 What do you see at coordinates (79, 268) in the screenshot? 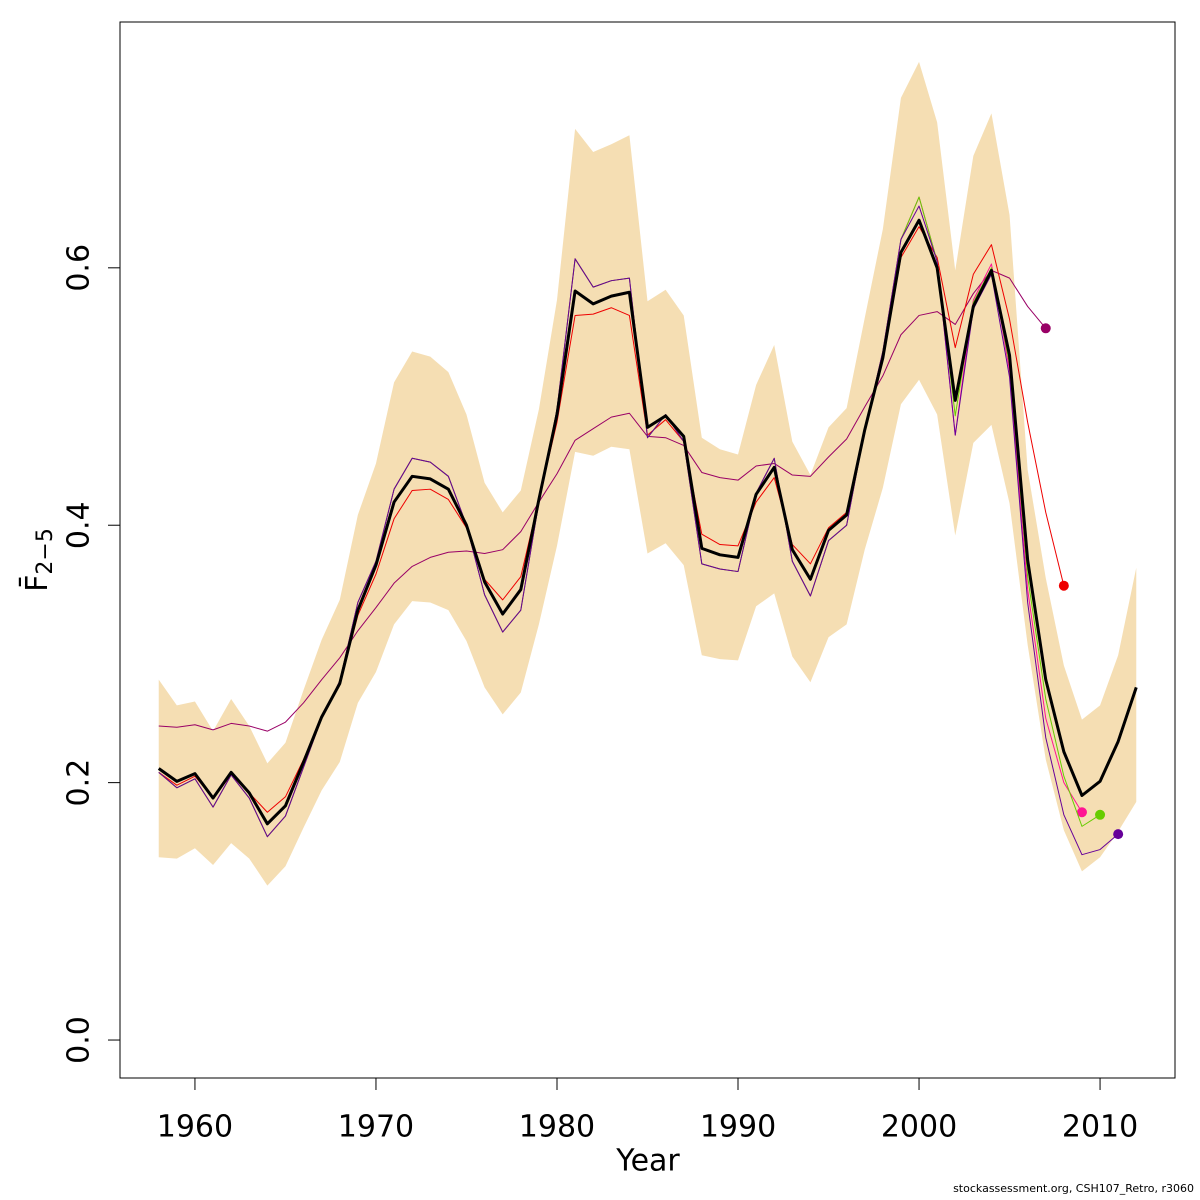
I see `y-tick-label: 0.6` at bounding box center [79, 268].